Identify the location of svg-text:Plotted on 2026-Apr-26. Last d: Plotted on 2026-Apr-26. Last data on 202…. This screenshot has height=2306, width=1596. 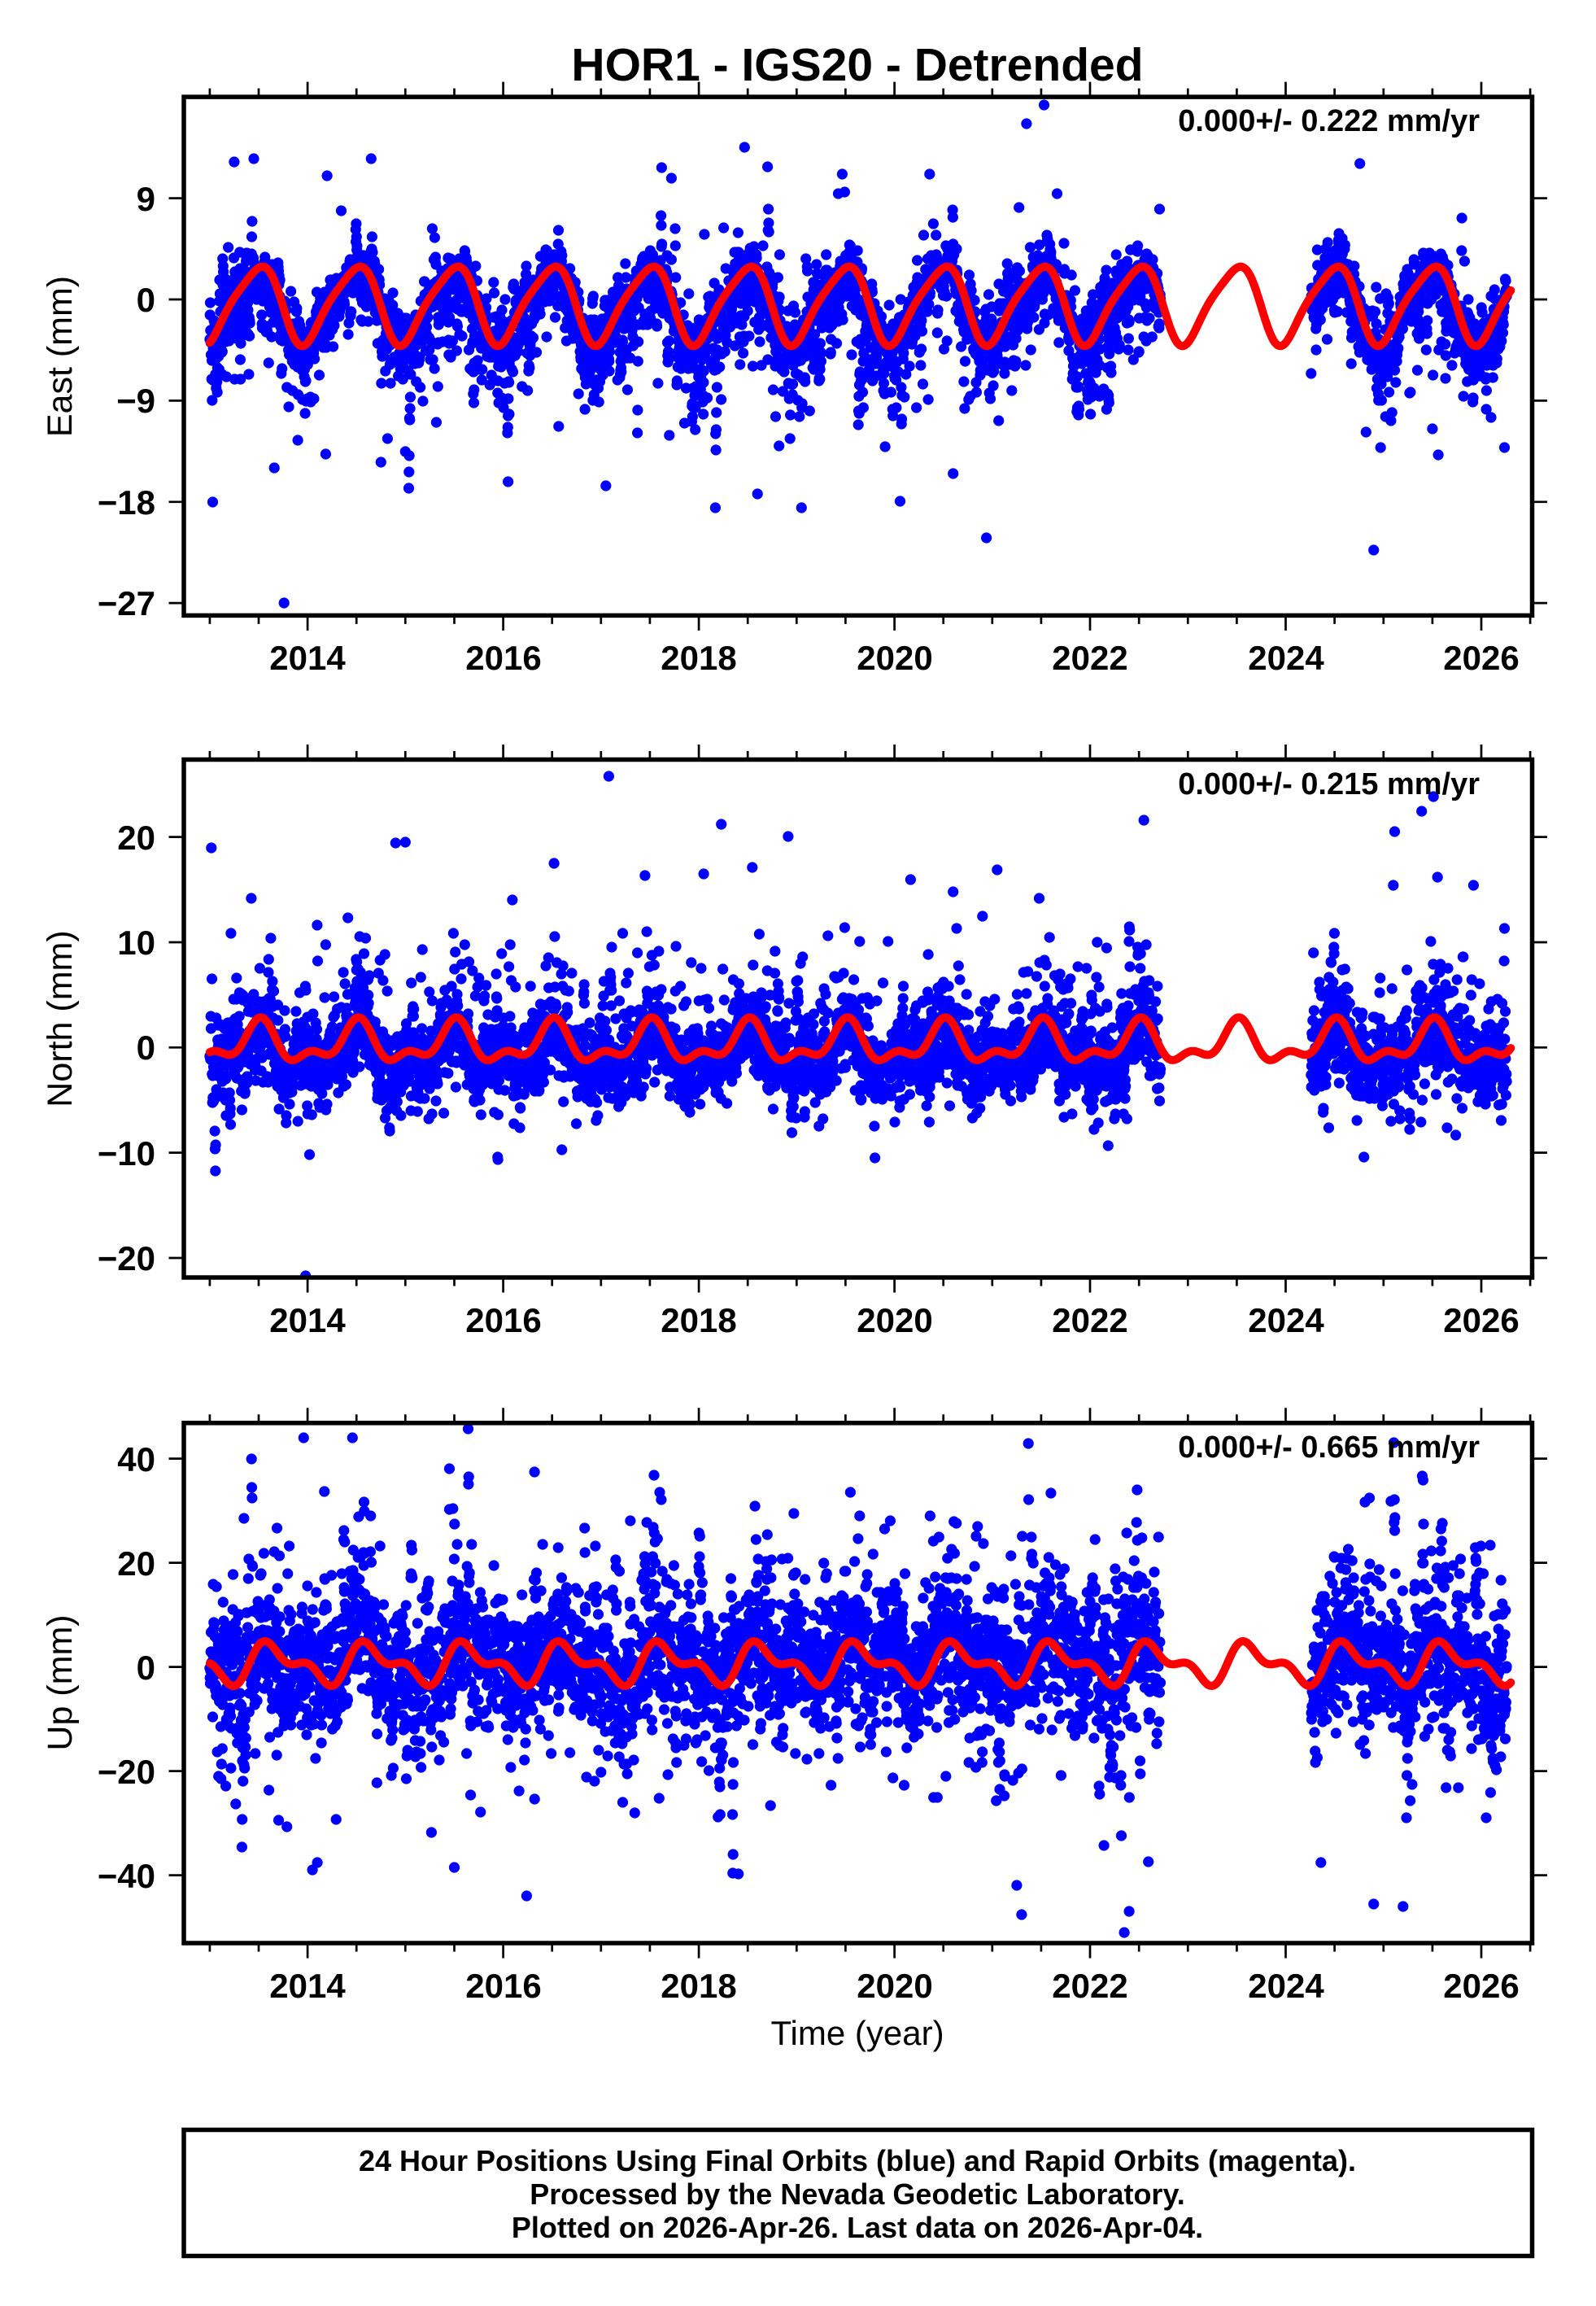
(857, 2227).